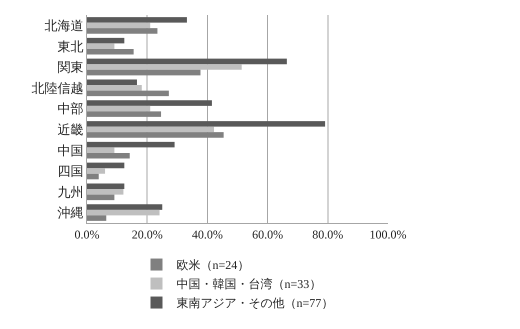 This screenshot has width=520, height=329. Describe the element at coordinates (328, 234) in the screenshot. I see `x-tick-label: 80.0%` at that location.